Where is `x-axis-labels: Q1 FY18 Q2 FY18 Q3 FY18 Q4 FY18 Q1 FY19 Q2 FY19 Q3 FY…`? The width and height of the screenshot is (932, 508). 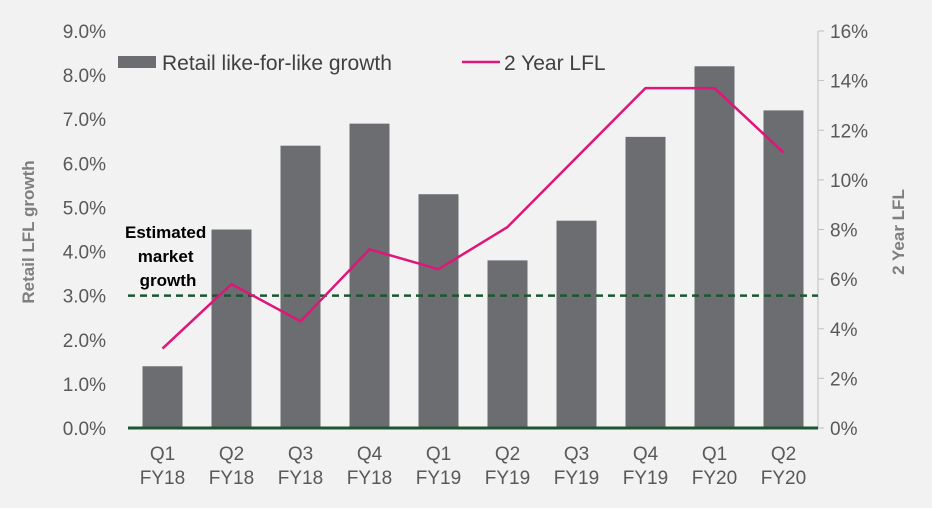 x-axis-labels: Q1 FY18 Q2 FY18 Q3 FY18 Q4 FY18 Q1 FY19 Q2 FY19 Q3 FY… is located at coordinates (473, 466).